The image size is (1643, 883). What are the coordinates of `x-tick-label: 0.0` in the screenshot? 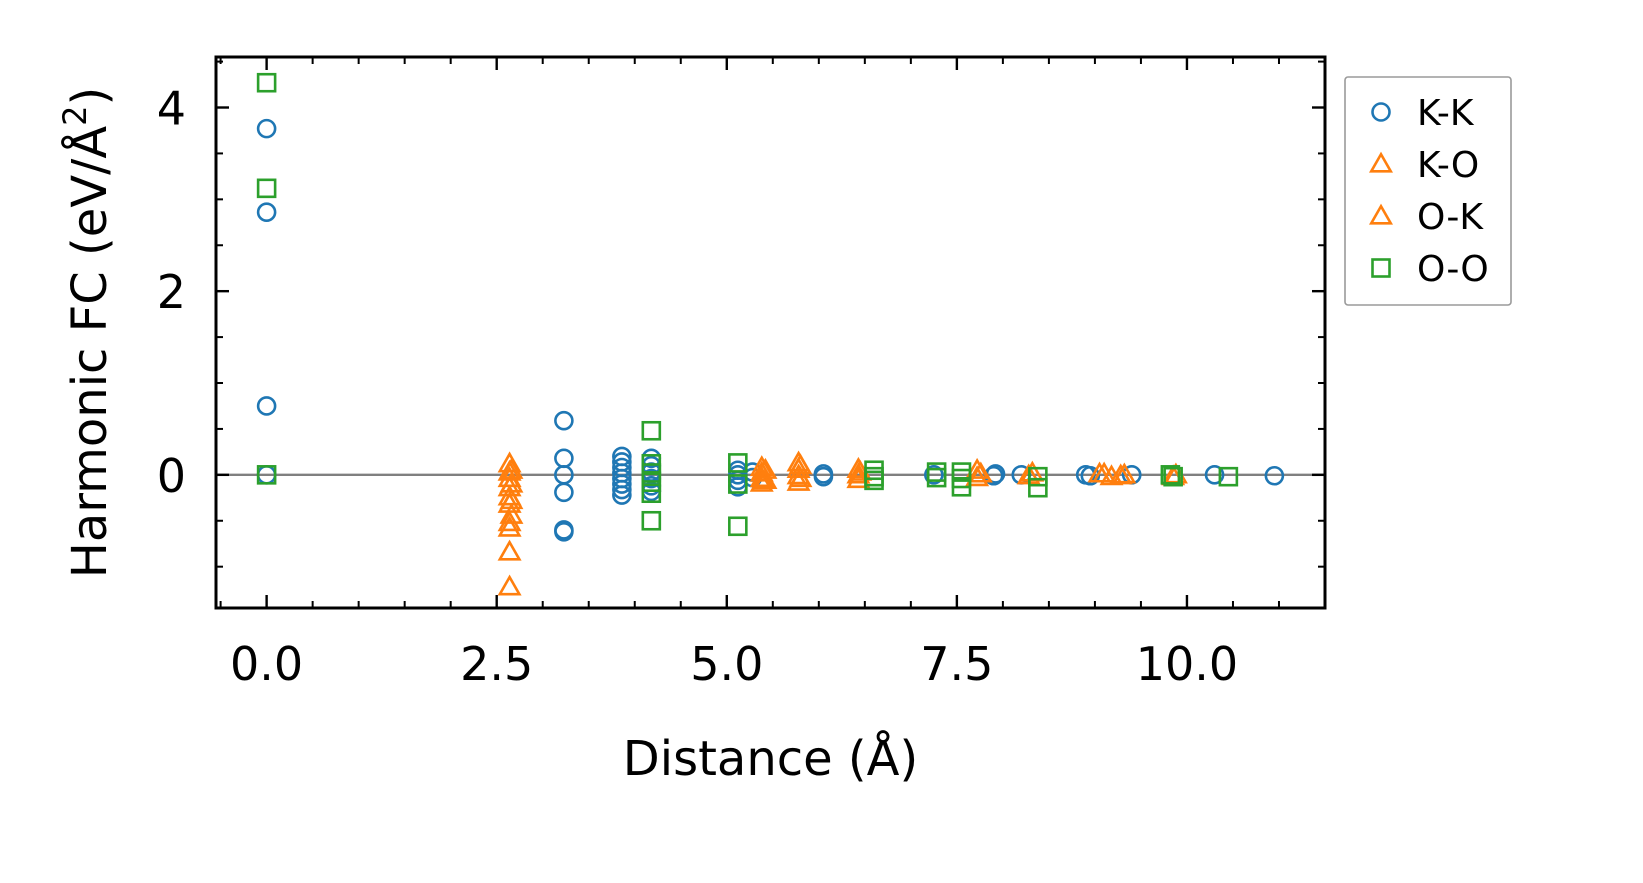 It's located at (266, 664).